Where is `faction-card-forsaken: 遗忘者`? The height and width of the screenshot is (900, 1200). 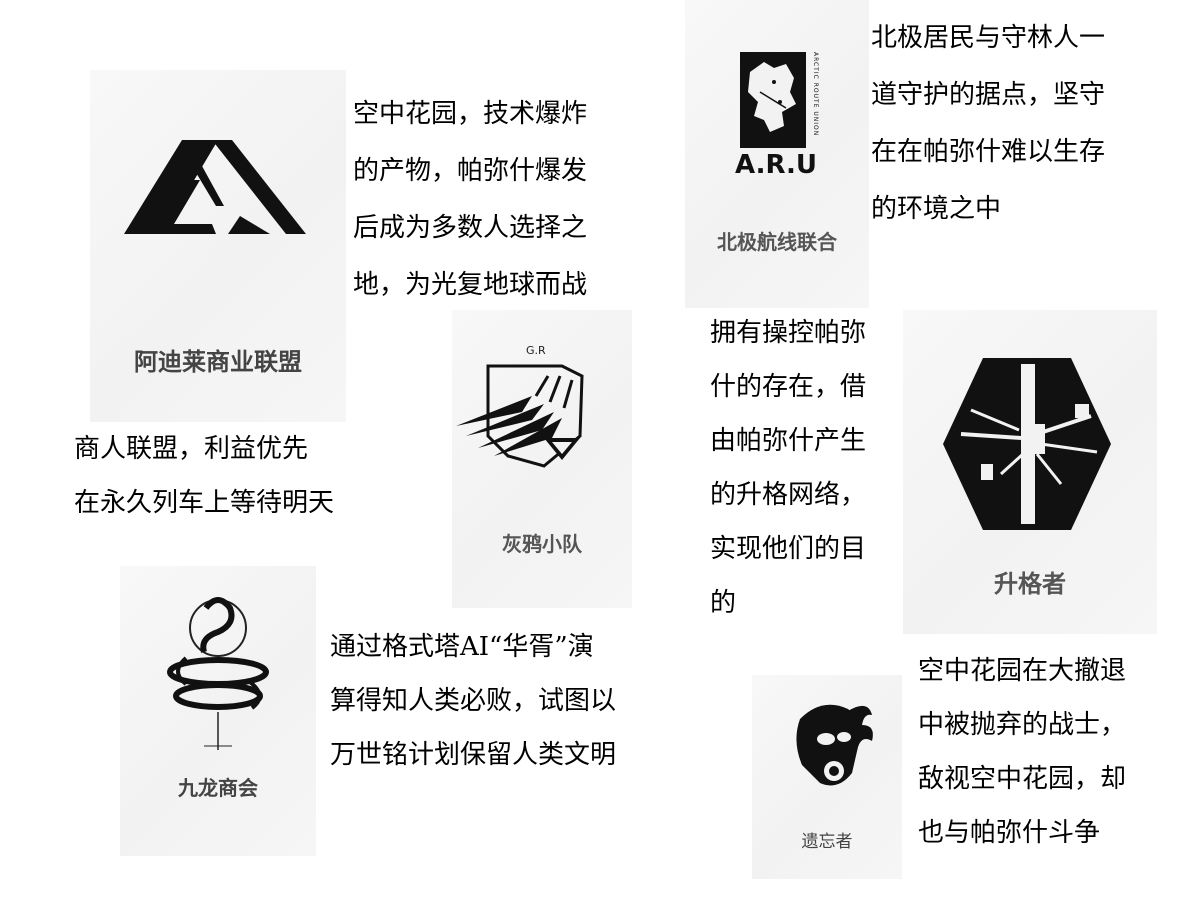 faction-card-forsaken: 遗忘者 is located at coordinates (827, 777).